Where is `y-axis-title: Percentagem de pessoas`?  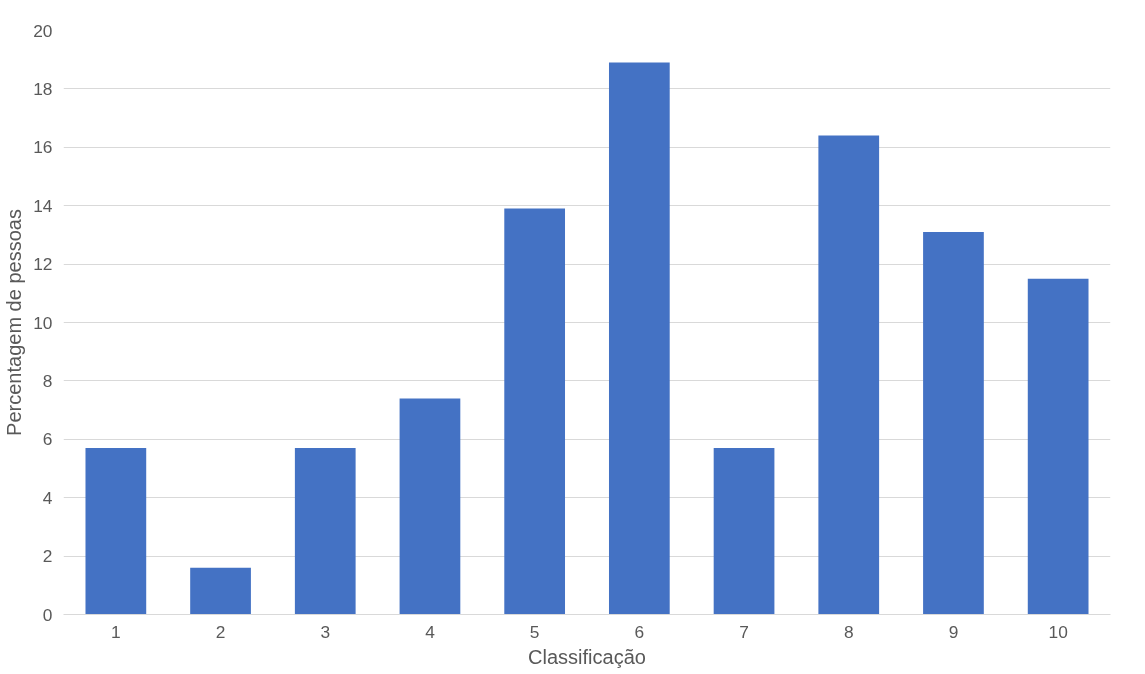
y-axis-title: Percentagem de pessoas is located at coordinates (14, 322).